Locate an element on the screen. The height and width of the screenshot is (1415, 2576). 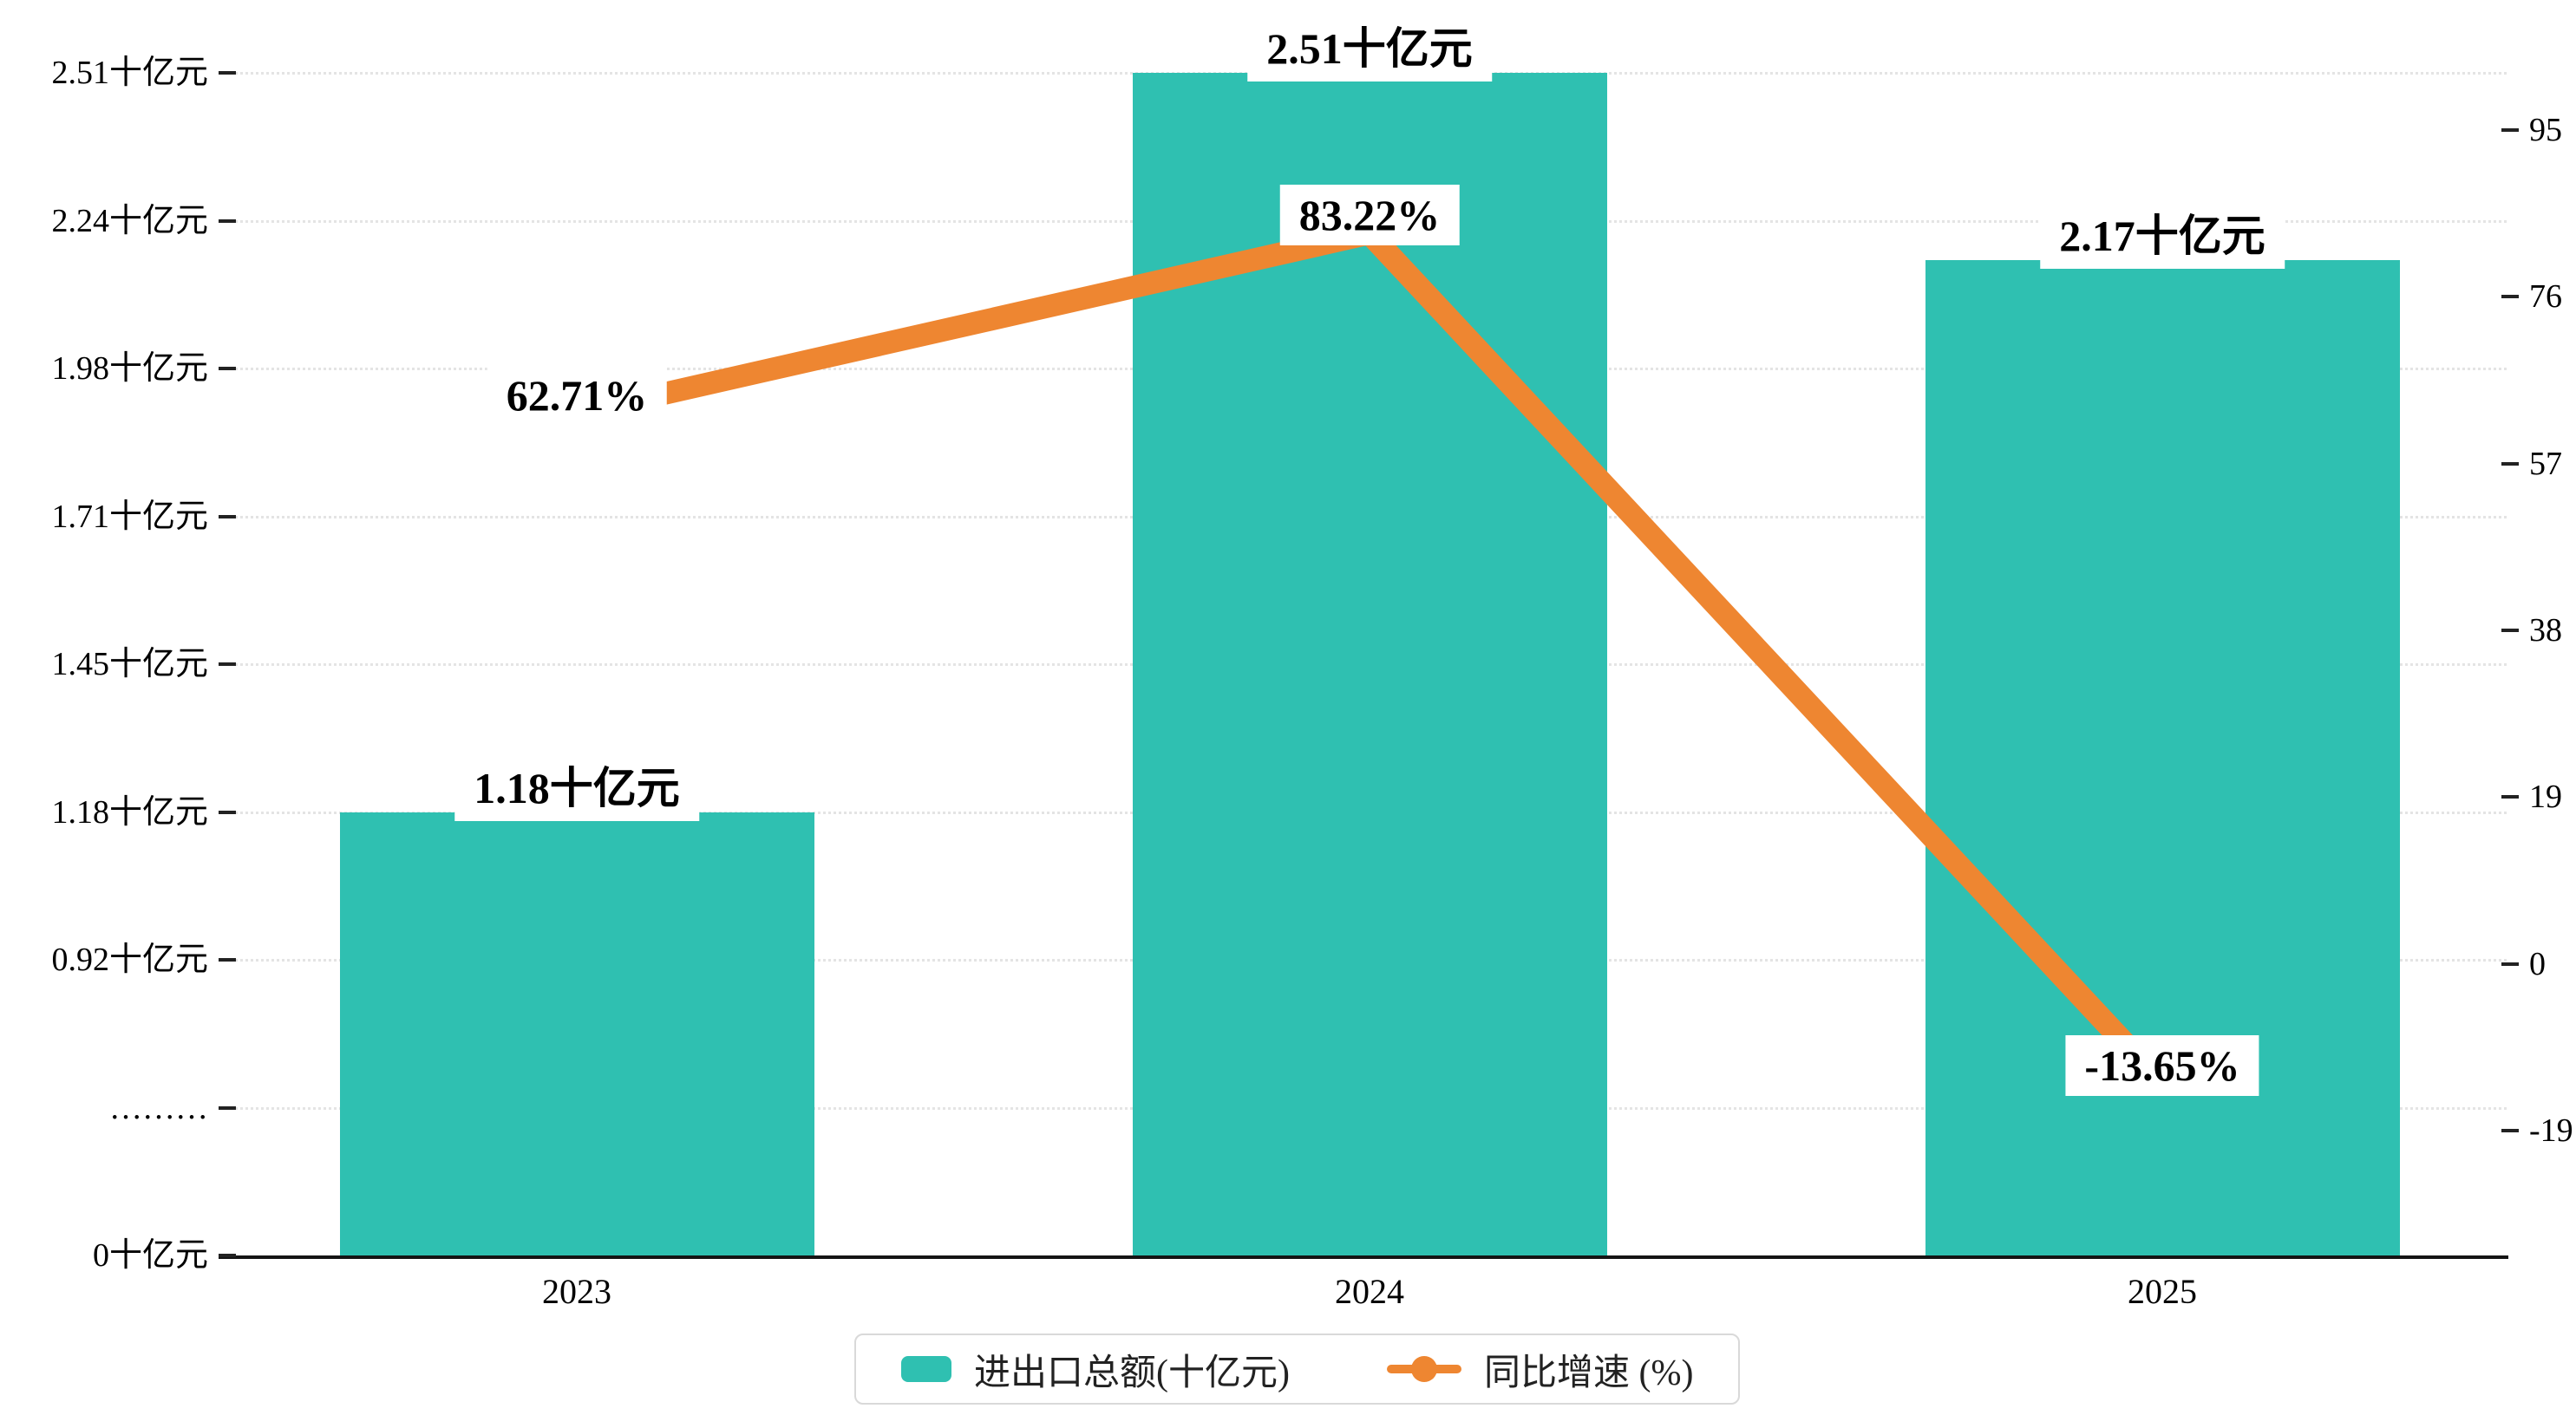
line-point-2025 is located at coordinates (2162, 1083).